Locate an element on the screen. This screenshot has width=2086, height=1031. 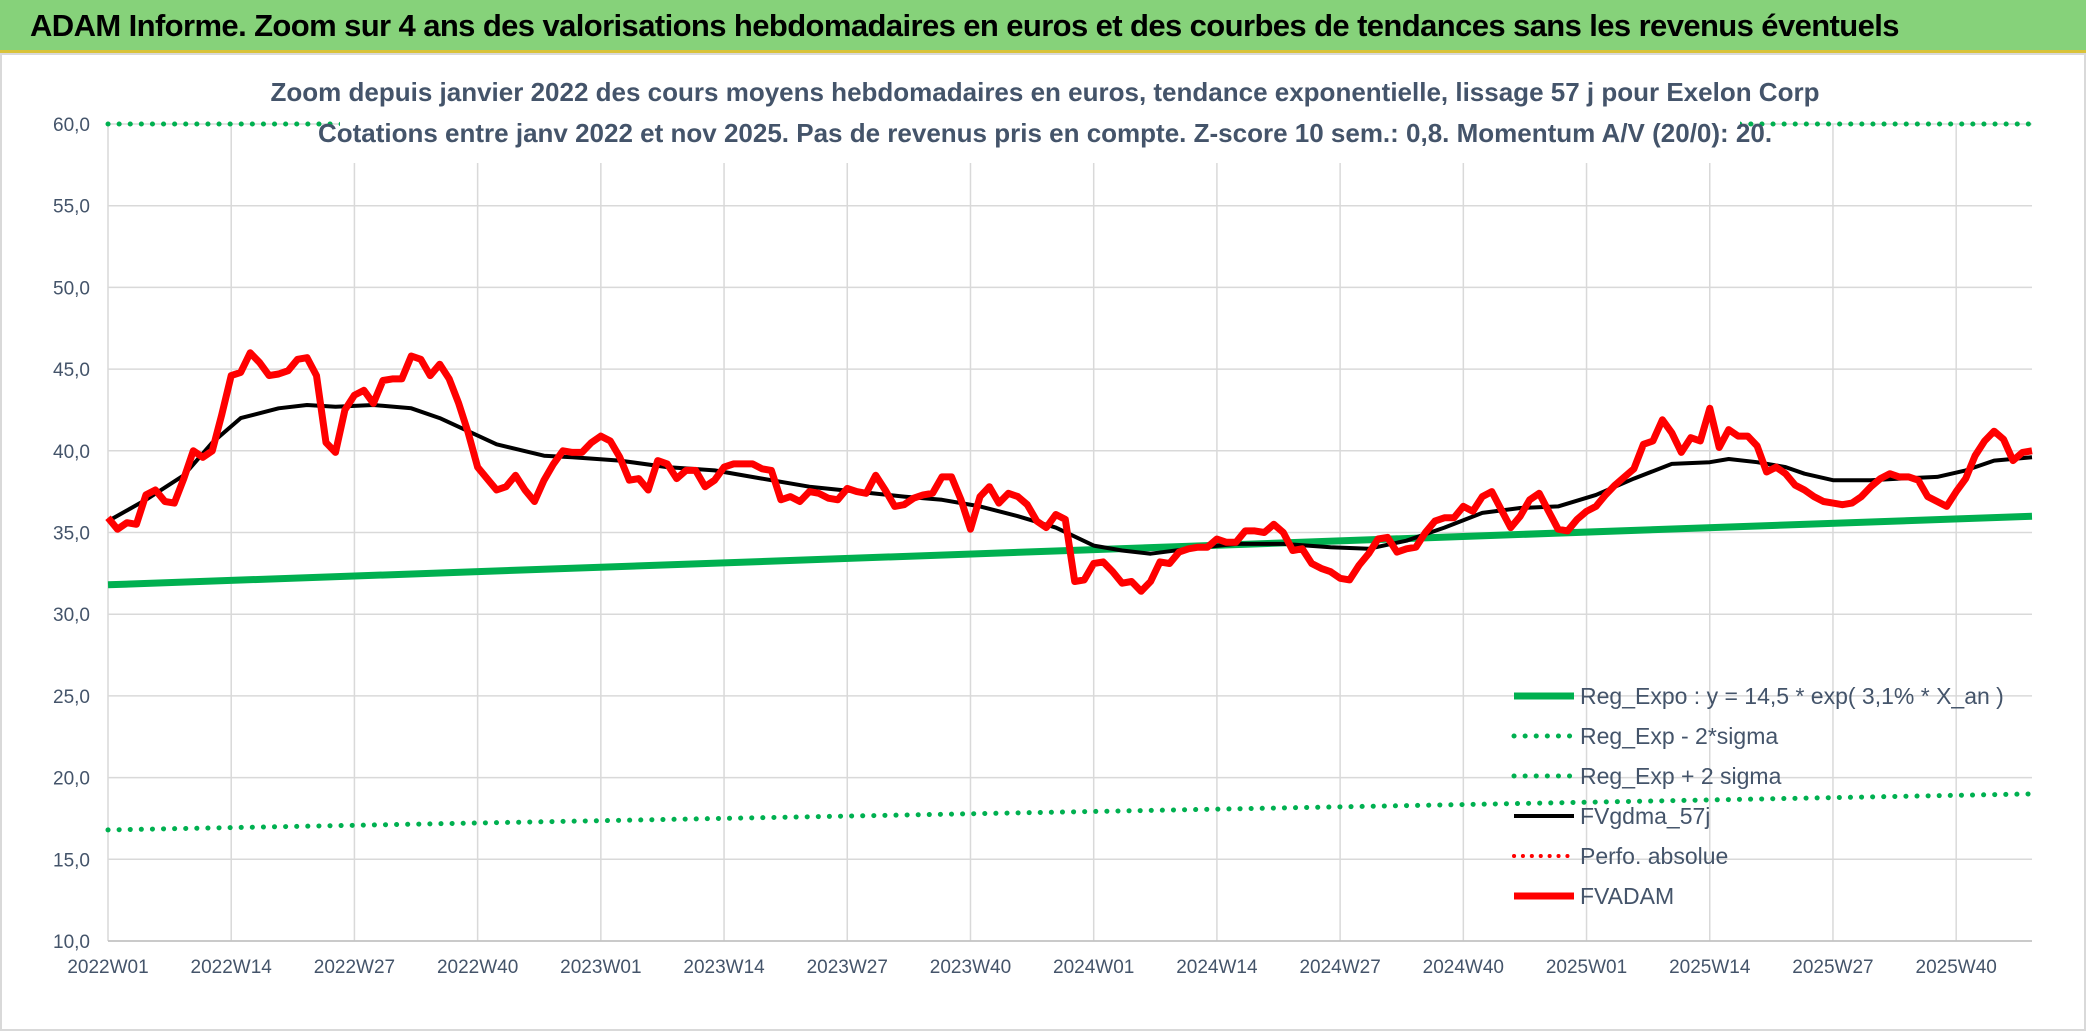
legend-item: Reg_Exp + 2 sigma is located at coordinates (1646, 776).